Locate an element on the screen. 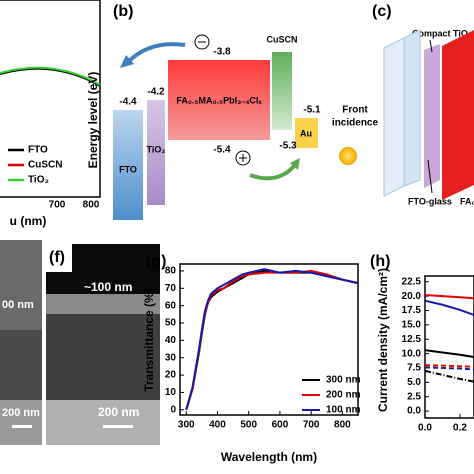 The height and width of the screenshot is (474, 474). y-tick-label: 0.0 is located at coordinates (414, 411).